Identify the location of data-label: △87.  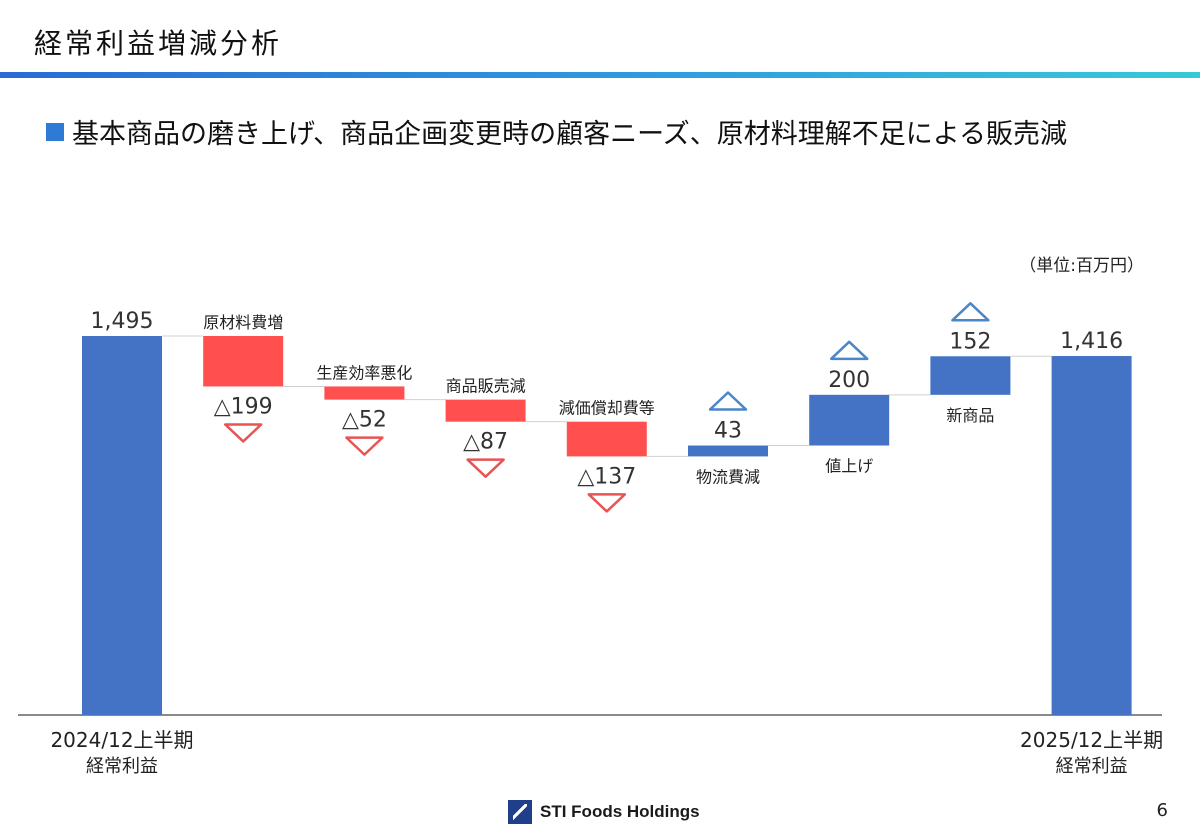
(485, 442).